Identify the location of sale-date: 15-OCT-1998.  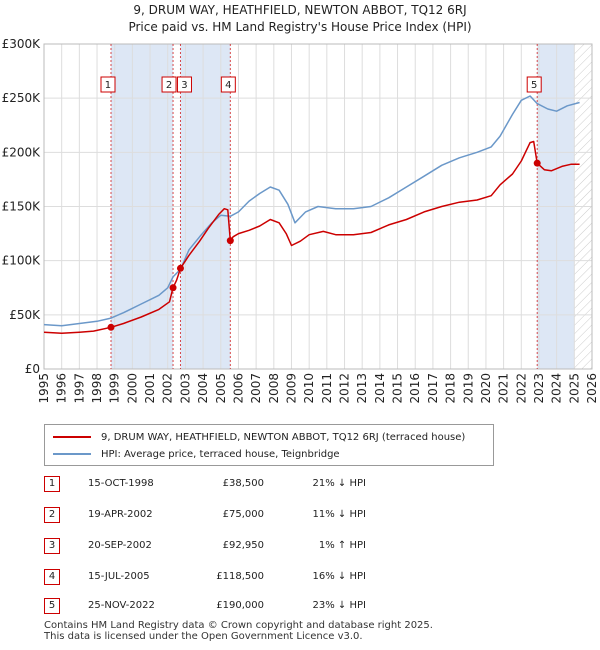
(121, 483).